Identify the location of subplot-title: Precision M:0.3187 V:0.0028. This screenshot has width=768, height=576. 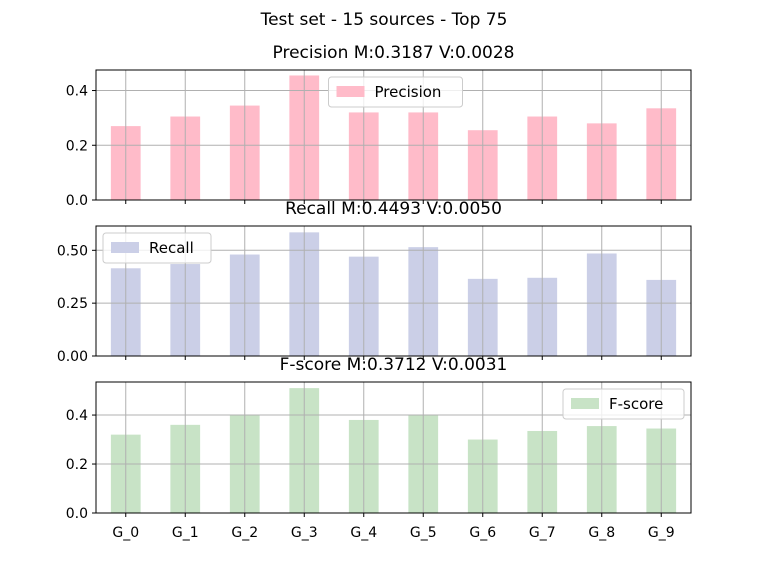
(394, 53).